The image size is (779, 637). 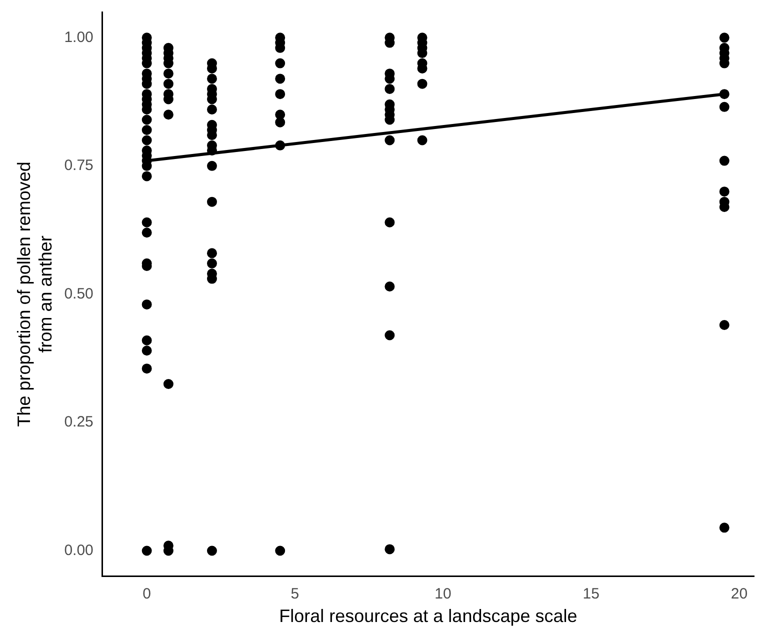 I want to click on y-tick-label: 0.75, so click(x=79, y=165).